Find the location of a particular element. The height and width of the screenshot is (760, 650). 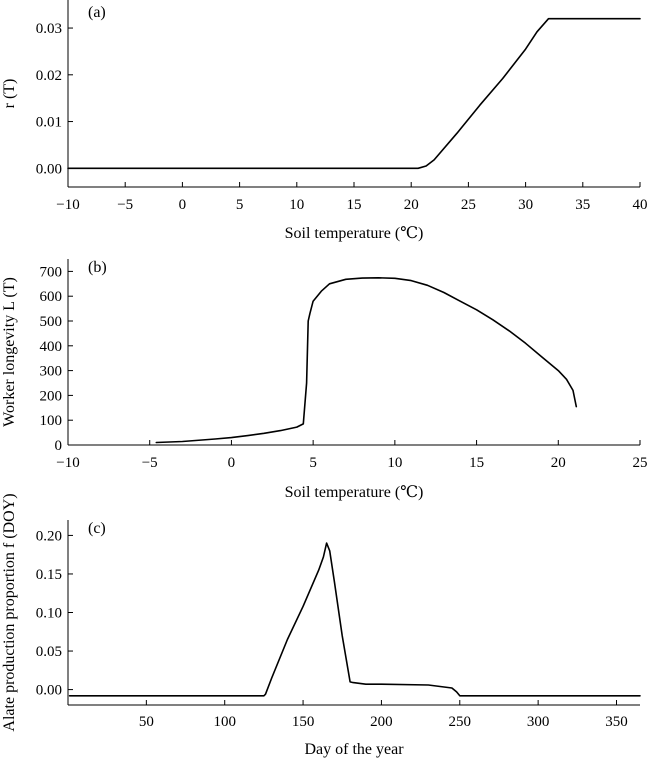

y-tick-label: 0.03 is located at coordinates (49, 29).